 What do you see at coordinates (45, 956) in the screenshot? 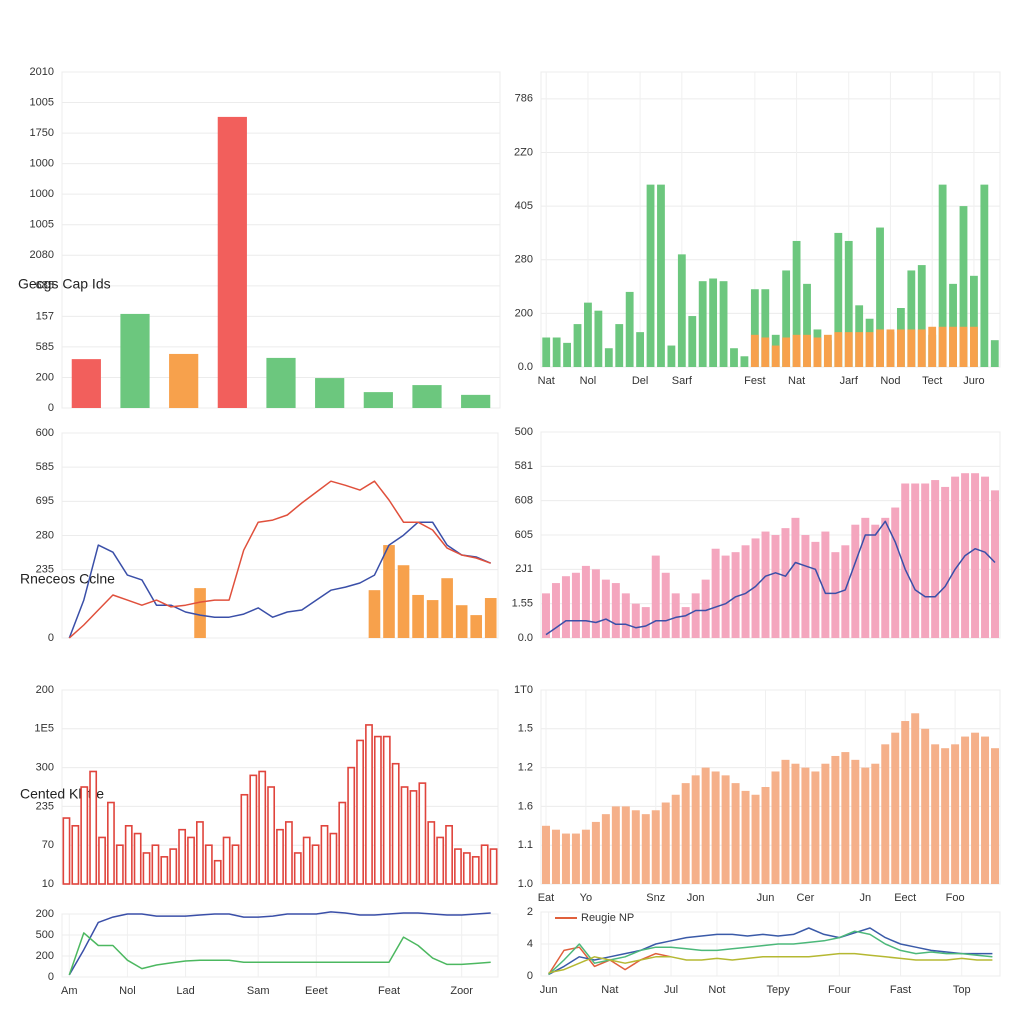
I see `y-tick-label: 200` at bounding box center [45, 956].